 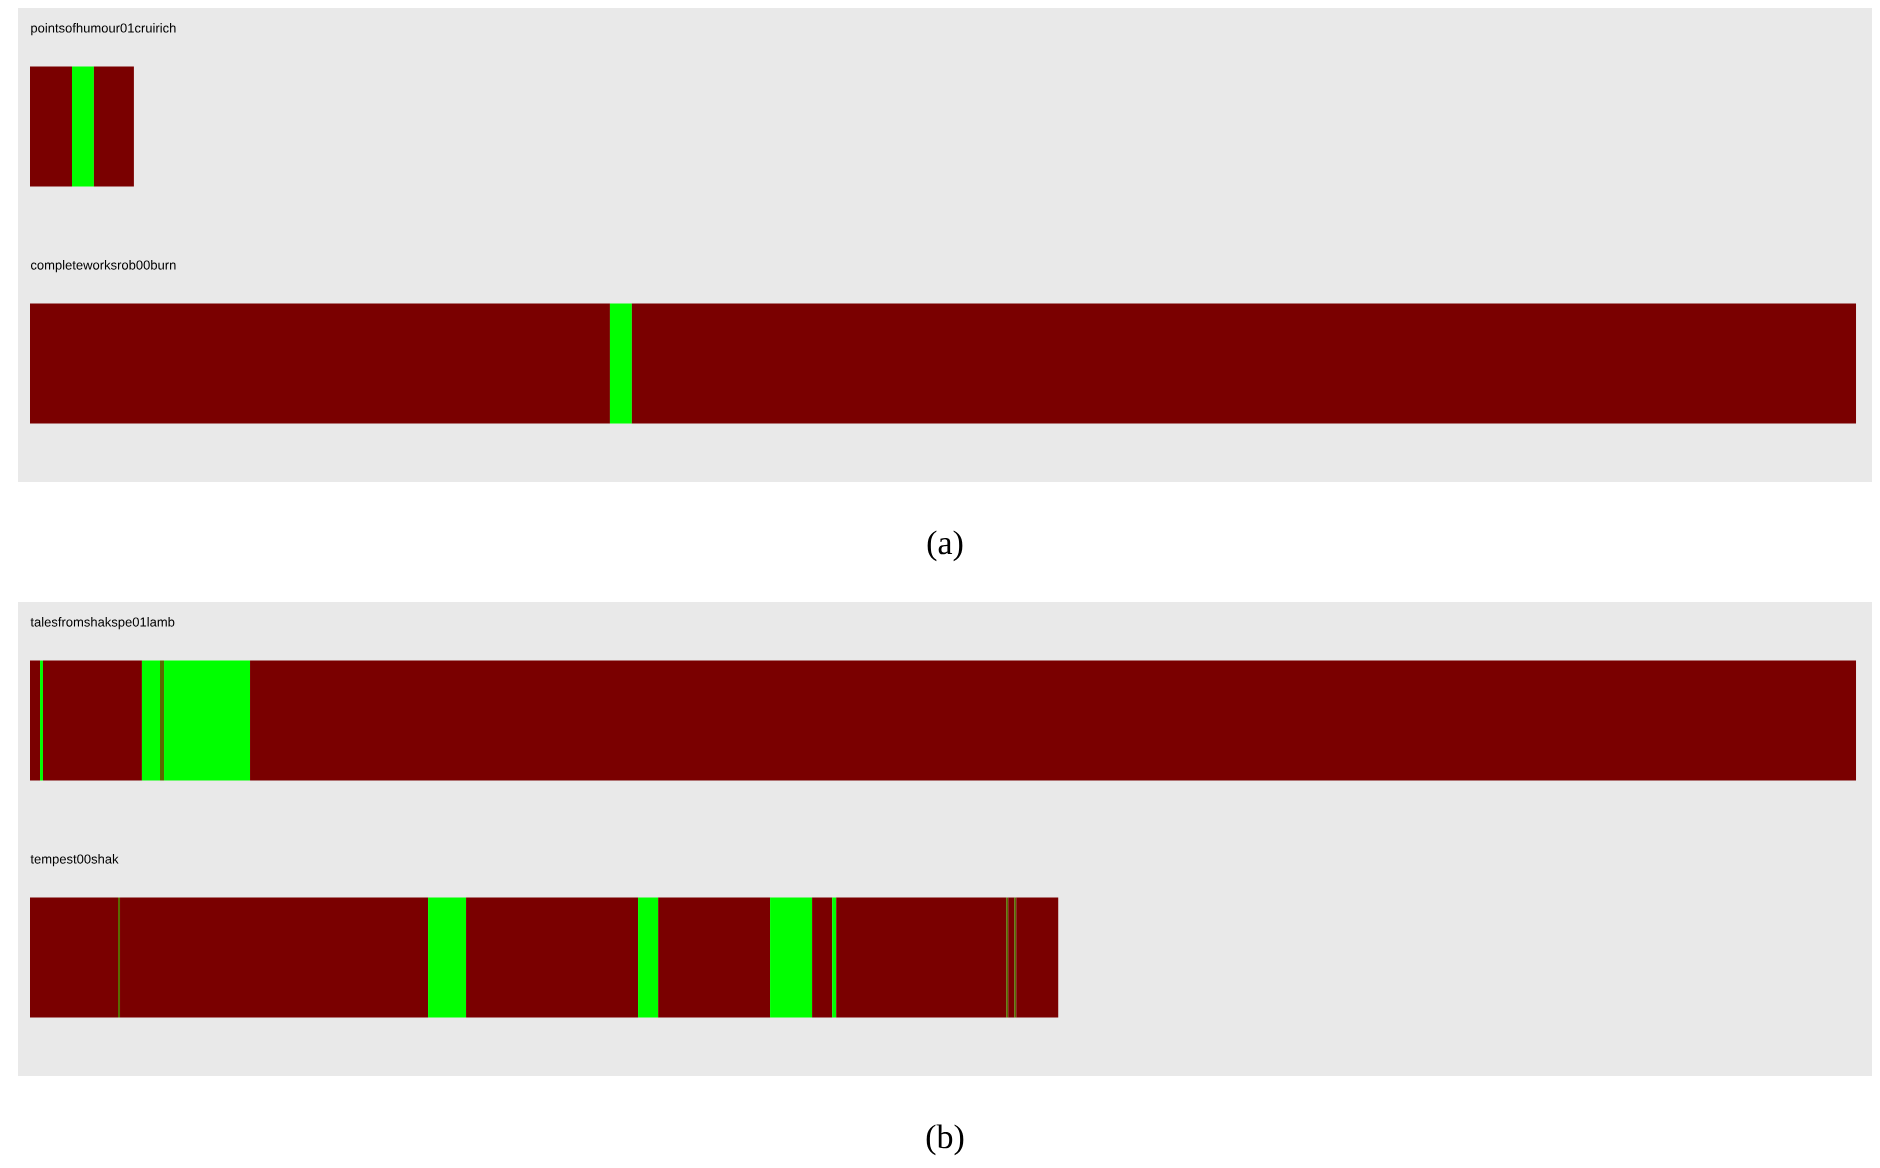 I want to click on text: (b), so click(x=945, y=1140).